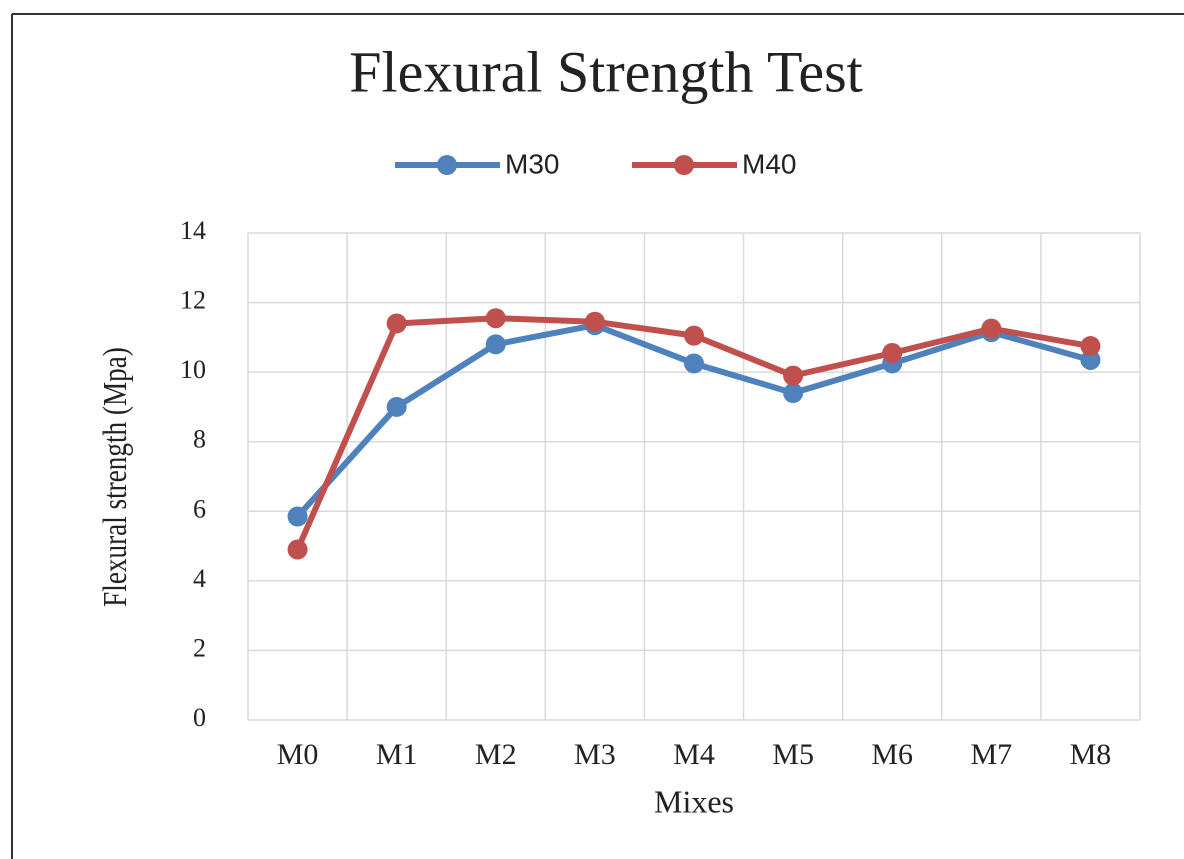  Describe the element at coordinates (769, 163) in the screenshot. I see `legend-label: M40` at that location.